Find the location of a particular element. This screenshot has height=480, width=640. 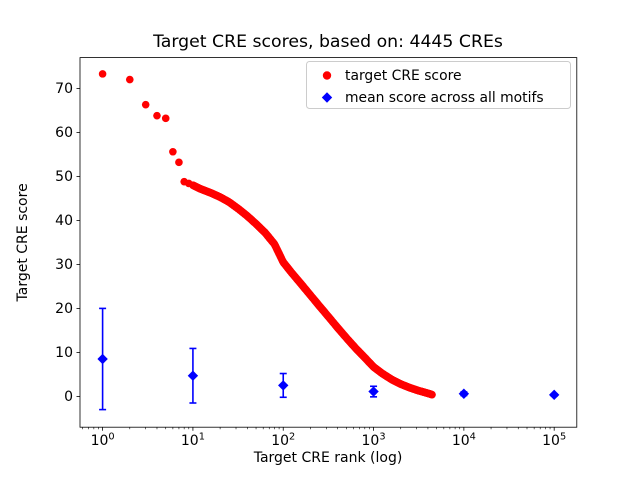

y-axis-label: Target CRE score is located at coordinates (23, 242).